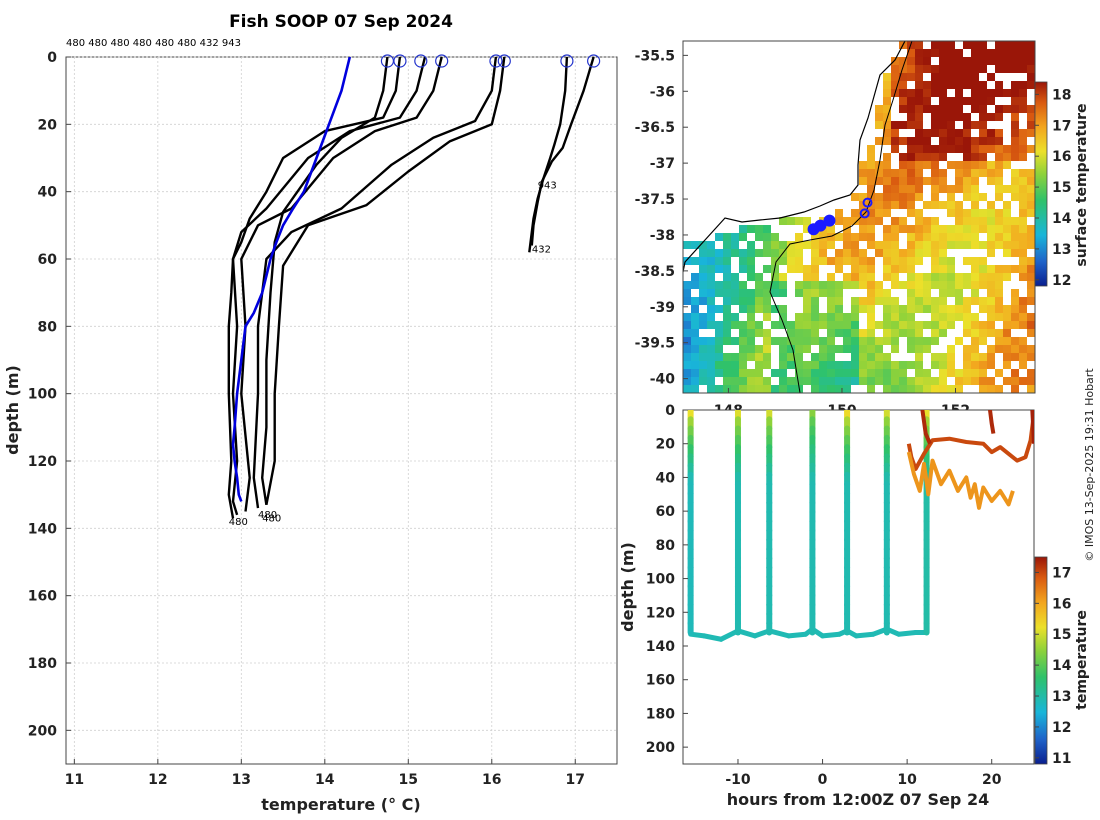  I want to click on y-tick-label: 100, so click(42, 395).